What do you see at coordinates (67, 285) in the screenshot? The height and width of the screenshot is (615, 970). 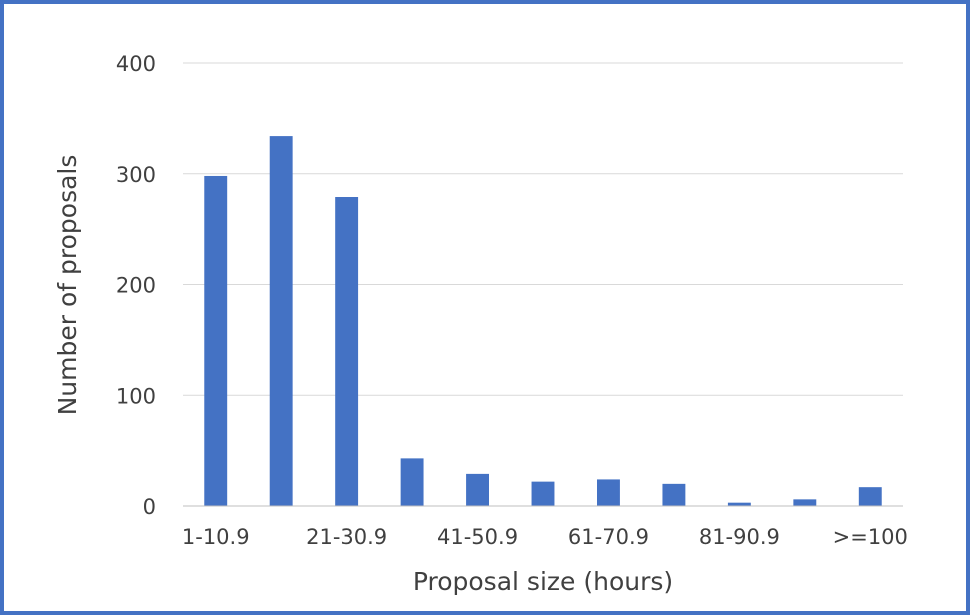 I see `y-axis-title: Number of proposals` at bounding box center [67, 285].